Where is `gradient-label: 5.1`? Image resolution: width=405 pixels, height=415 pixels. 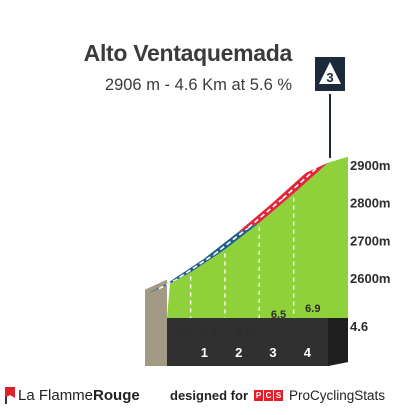 gradient-label: 5.1 is located at coordinates (209, 331).